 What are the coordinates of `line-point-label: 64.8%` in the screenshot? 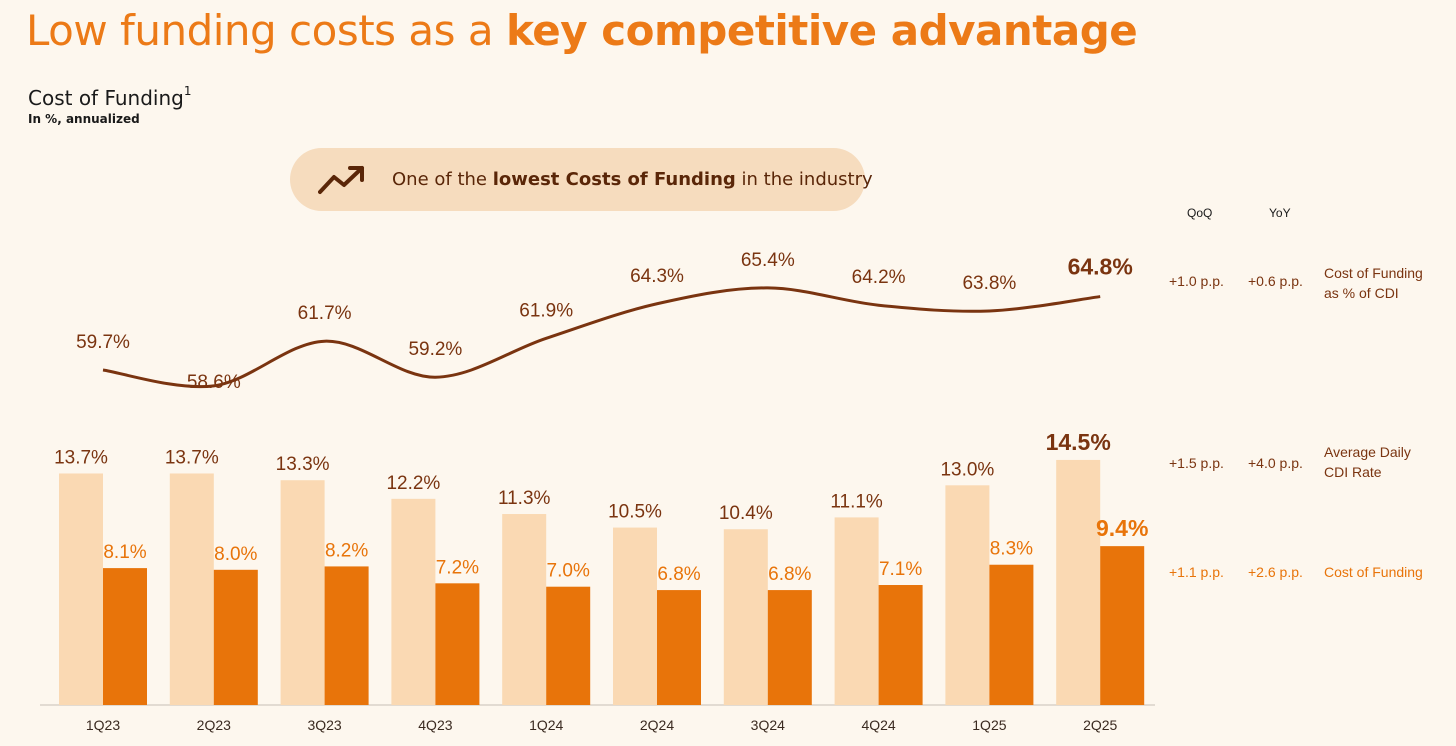 It's located at (1100, 267).